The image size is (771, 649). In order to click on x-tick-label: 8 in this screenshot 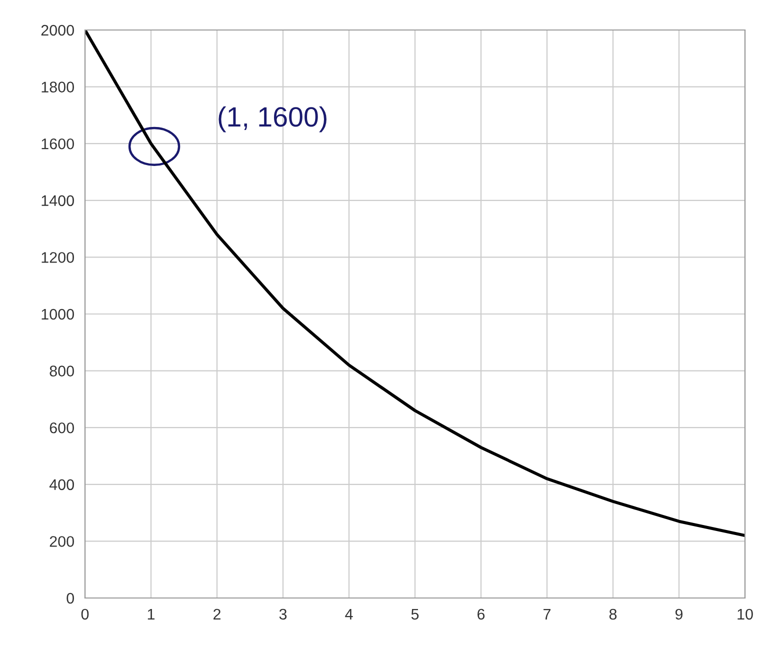, I will do `click(613, 614)`.